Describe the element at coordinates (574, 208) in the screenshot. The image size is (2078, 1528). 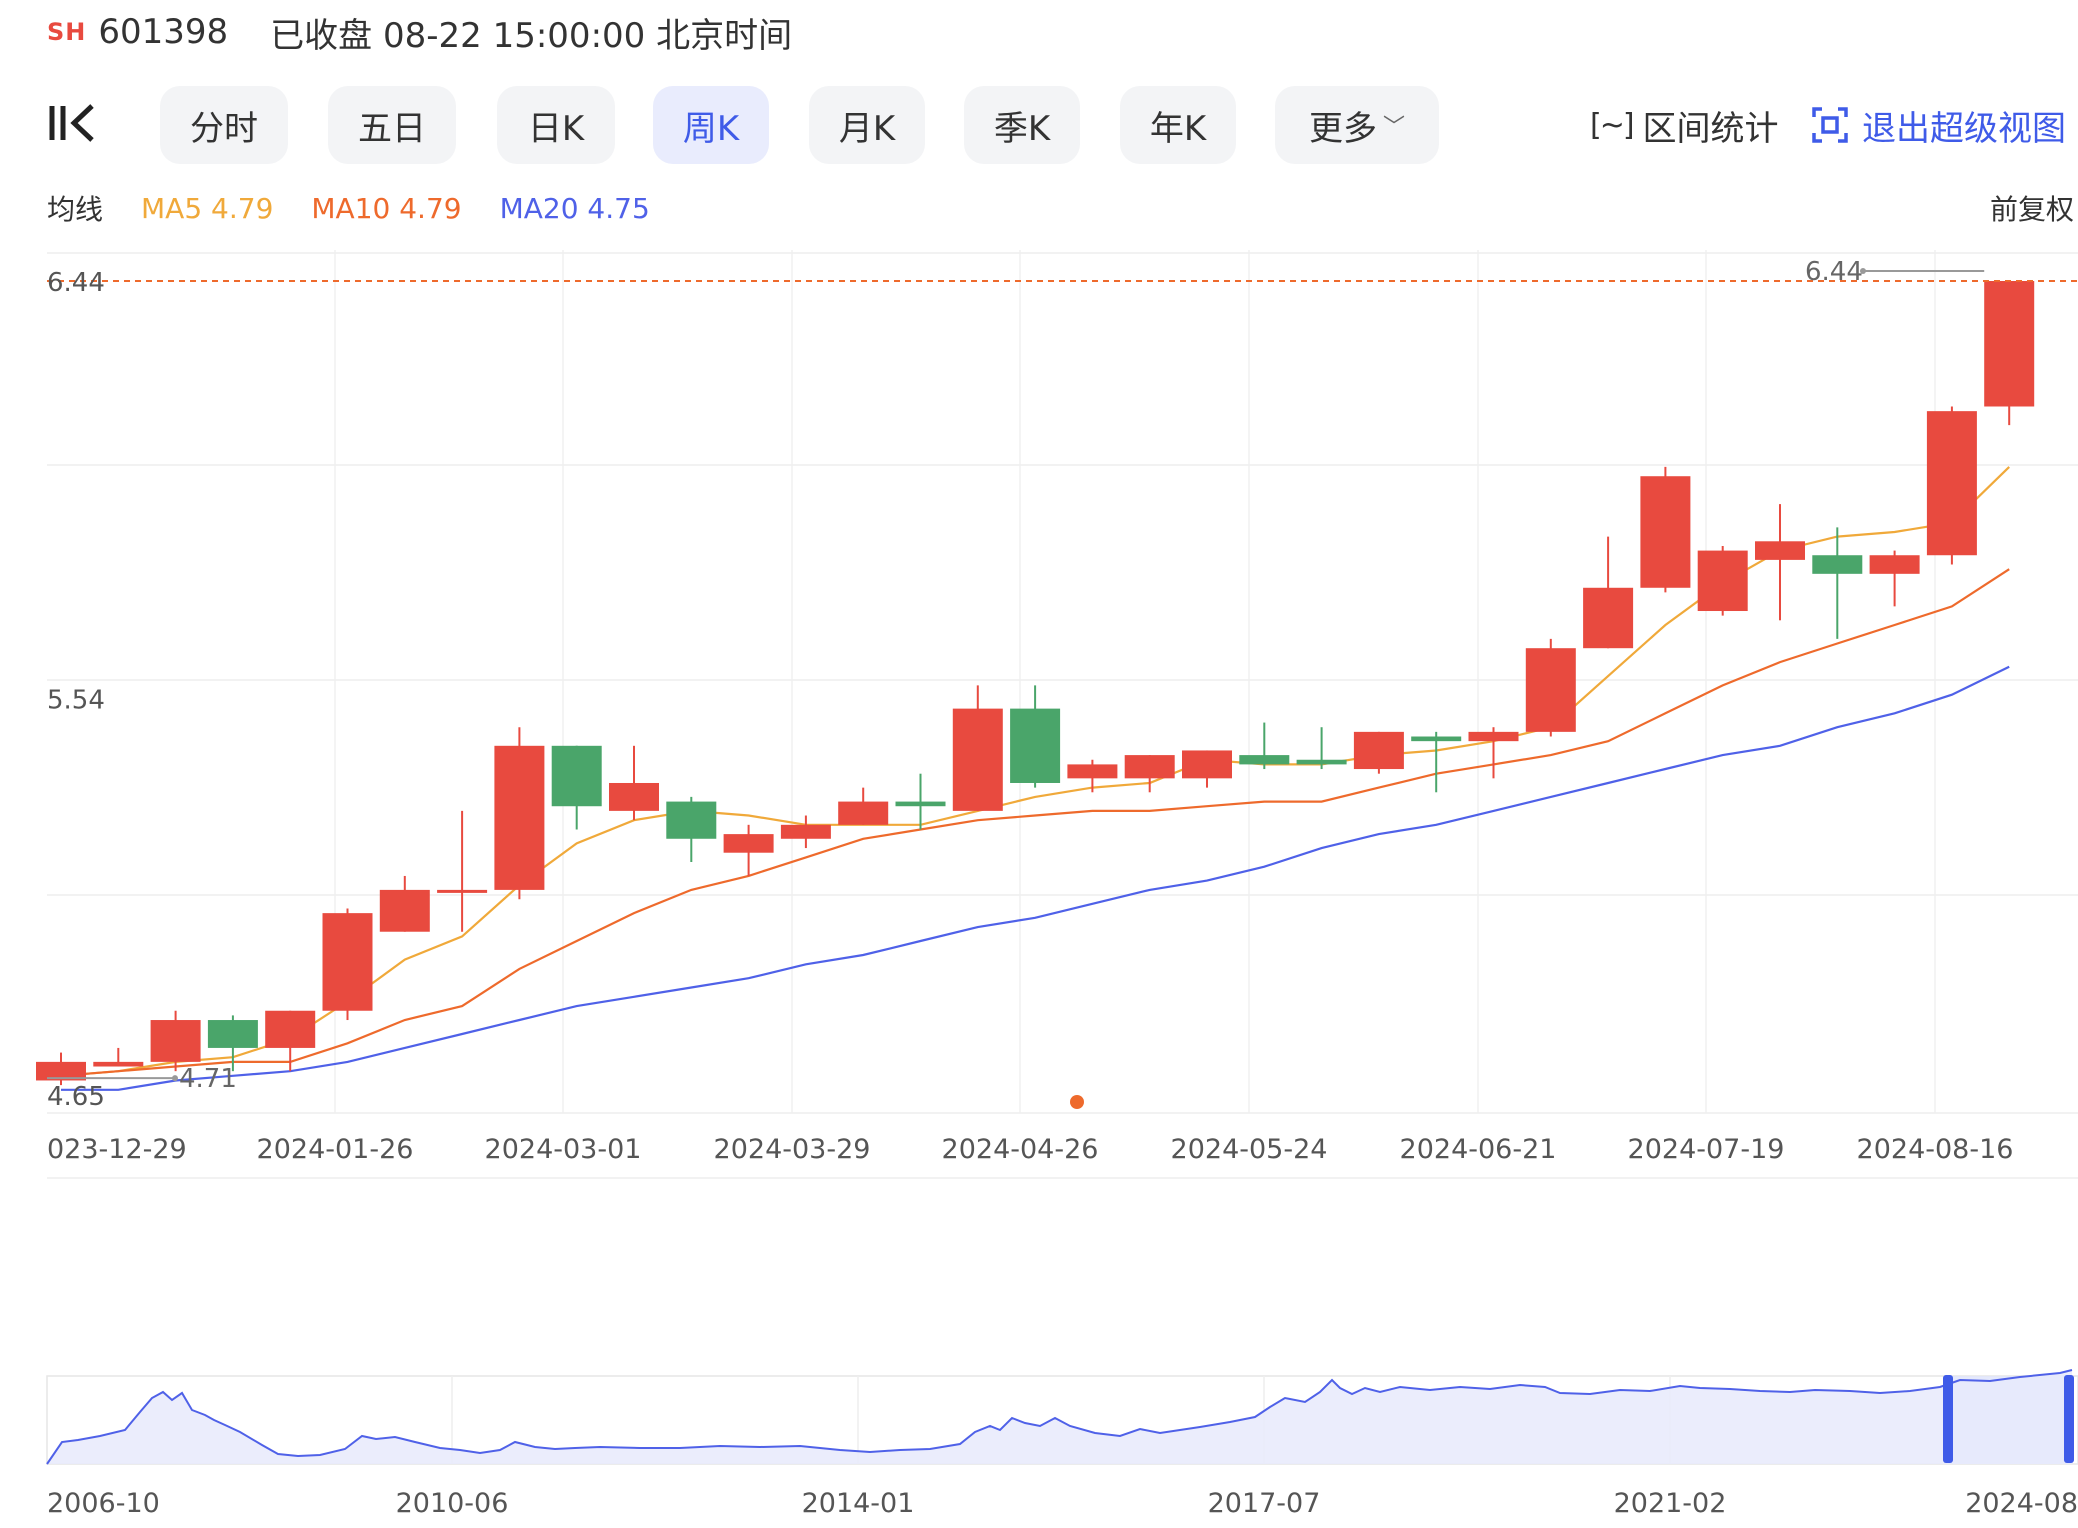
I see `ma20-value: MA20 4.75` at that location.